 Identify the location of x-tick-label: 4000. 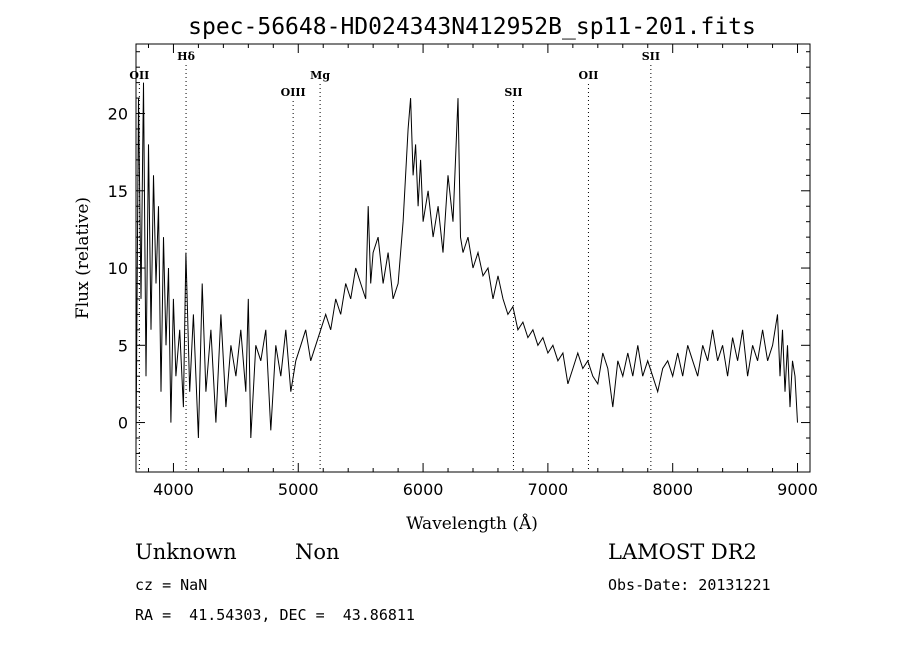
(173, 489).